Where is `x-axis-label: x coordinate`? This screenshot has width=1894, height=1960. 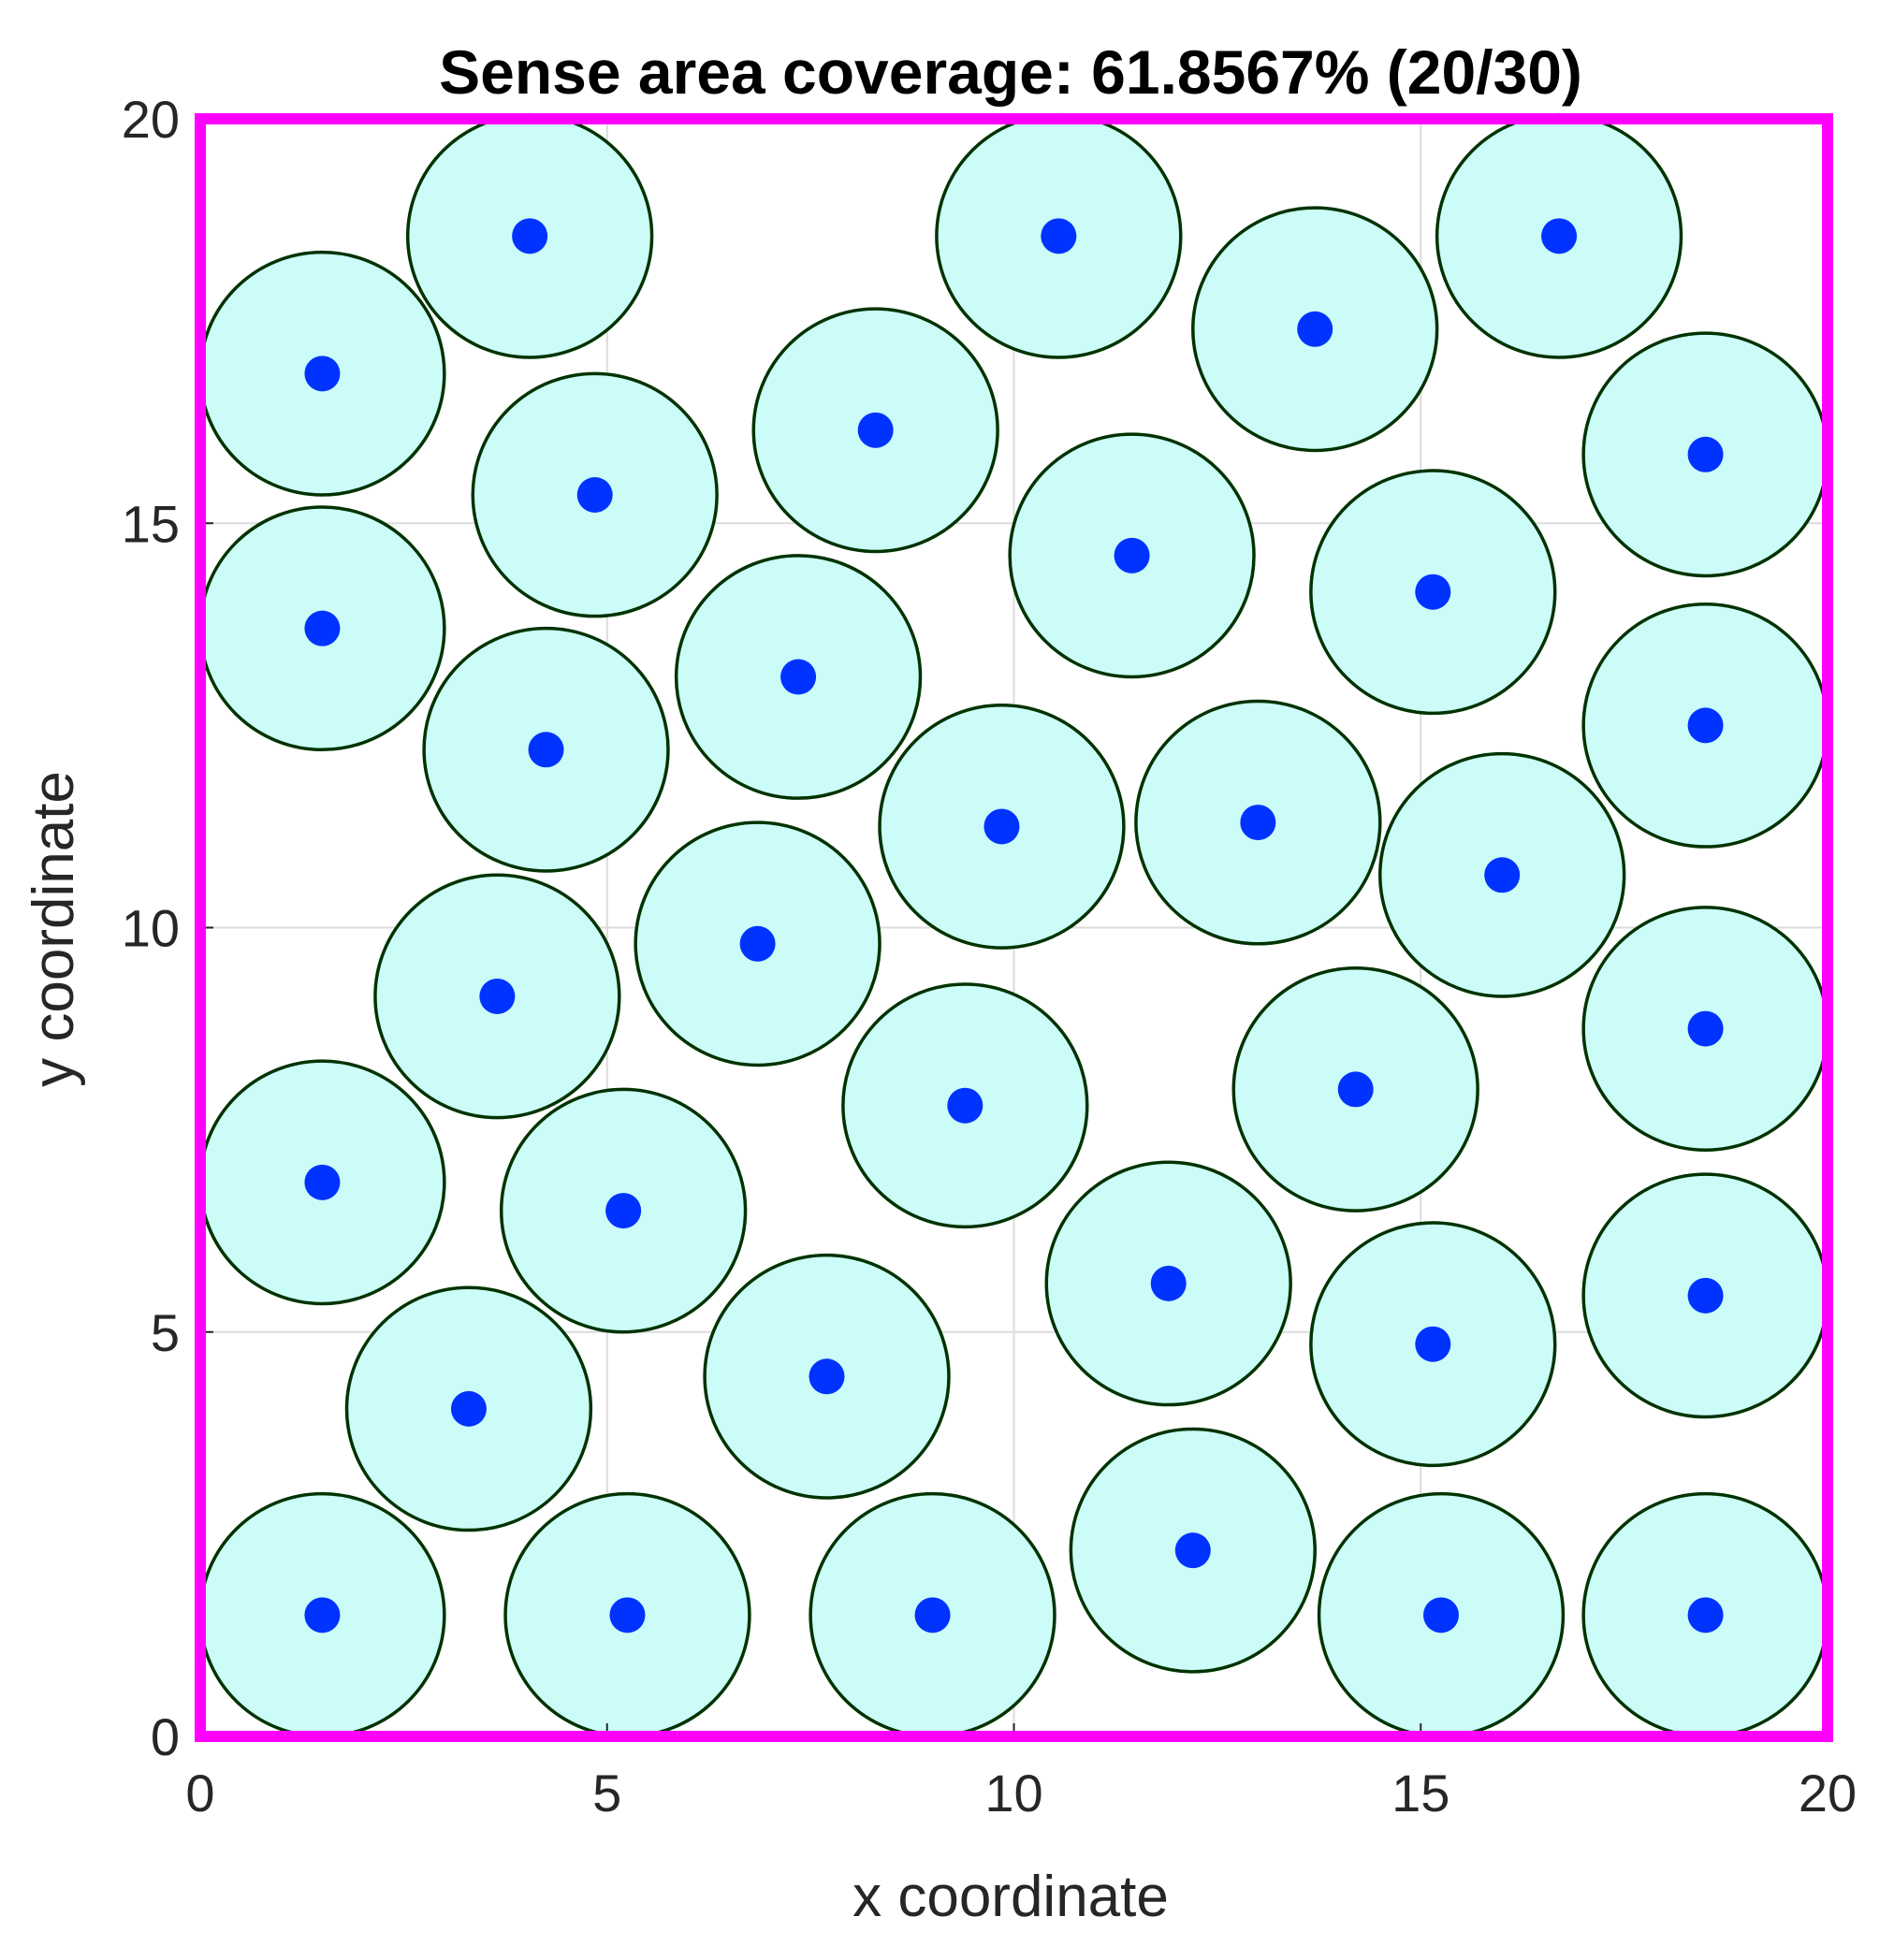 x-axis-label: x coordinate is located at coordinates (1010, 1897).